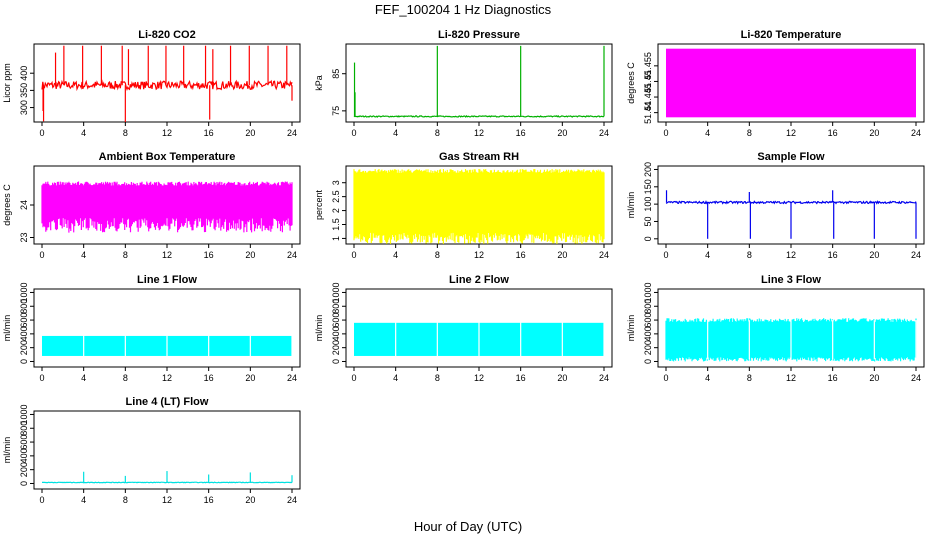  Describe the element at coordinates (648, 204) in the screenshot. I see `y-tick-label: 100` at that location.